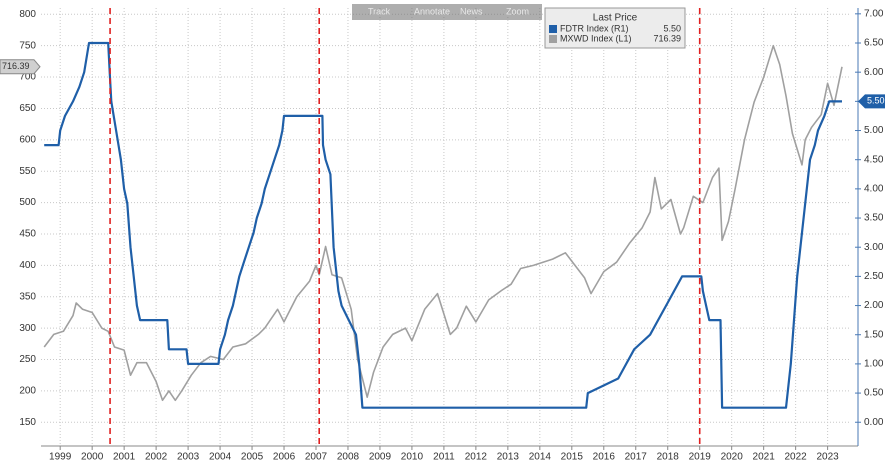 This screenshot has width=885, height=466. What do you see at coordinates (540, 457) in the screenshot?
I see `x-tick-label: 2014` at bounding box center [540, 457].